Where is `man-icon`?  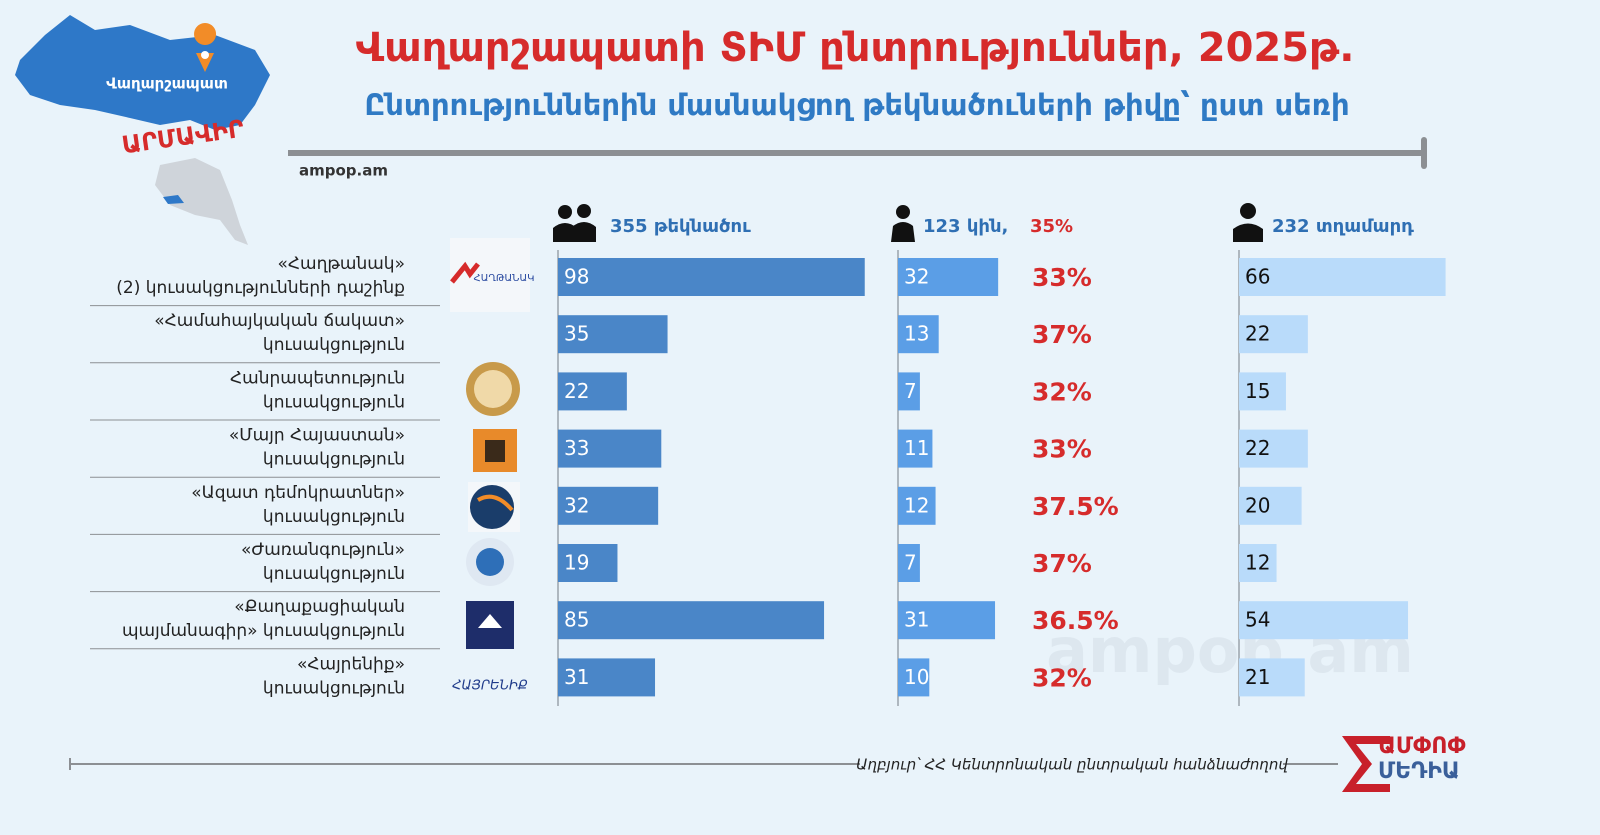
man-icon is located at coordinates (1248, 222).